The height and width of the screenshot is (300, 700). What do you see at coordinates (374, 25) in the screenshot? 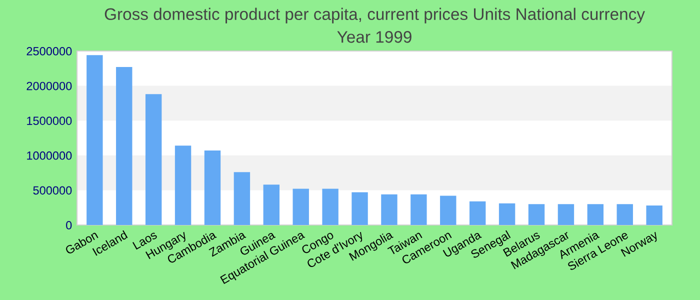
I see `chart-title: Gross domestic product per capita, current prices Units National currency Year 1999` at bounding box center [374, 25].